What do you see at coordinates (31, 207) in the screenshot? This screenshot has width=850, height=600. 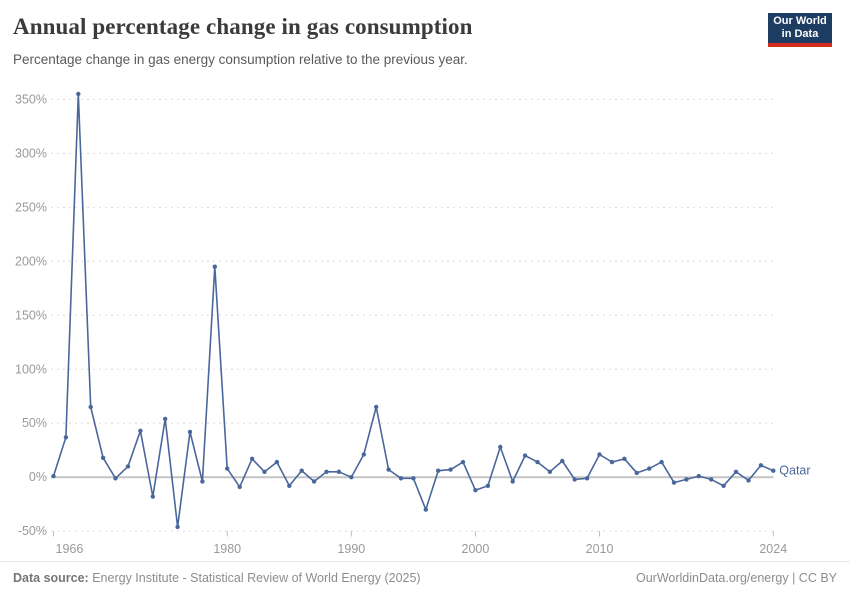 I see `y-axis-tick-label: 250%` at bounding box center [31, 207].